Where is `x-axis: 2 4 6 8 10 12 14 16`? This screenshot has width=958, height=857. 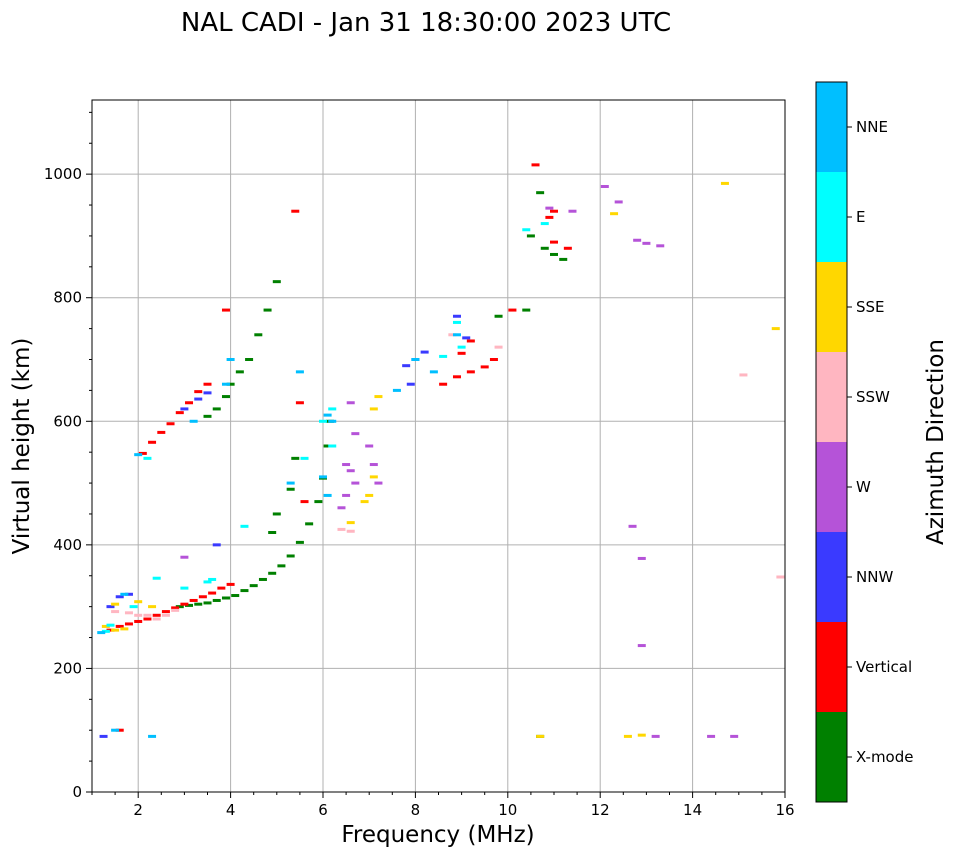 x-axis: 2 4 6 8 10 12 14 16 is located at coordinates (443, 805).